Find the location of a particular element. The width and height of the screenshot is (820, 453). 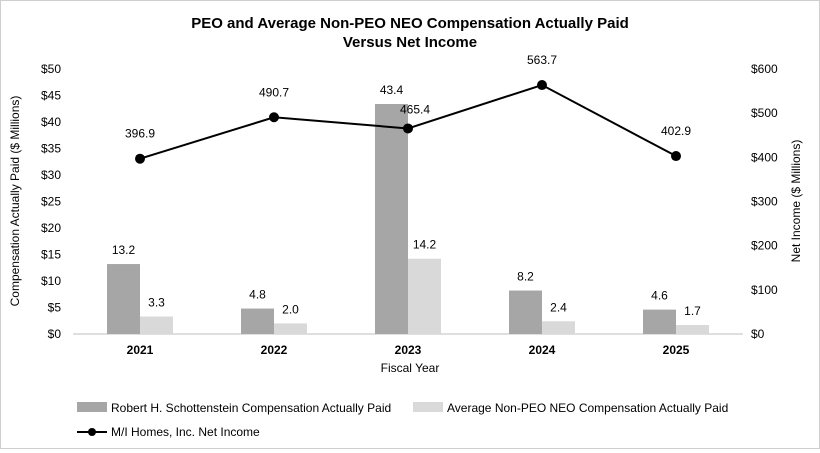

data-label-non-peo: 2.4 is located at coordinates (558, 307).